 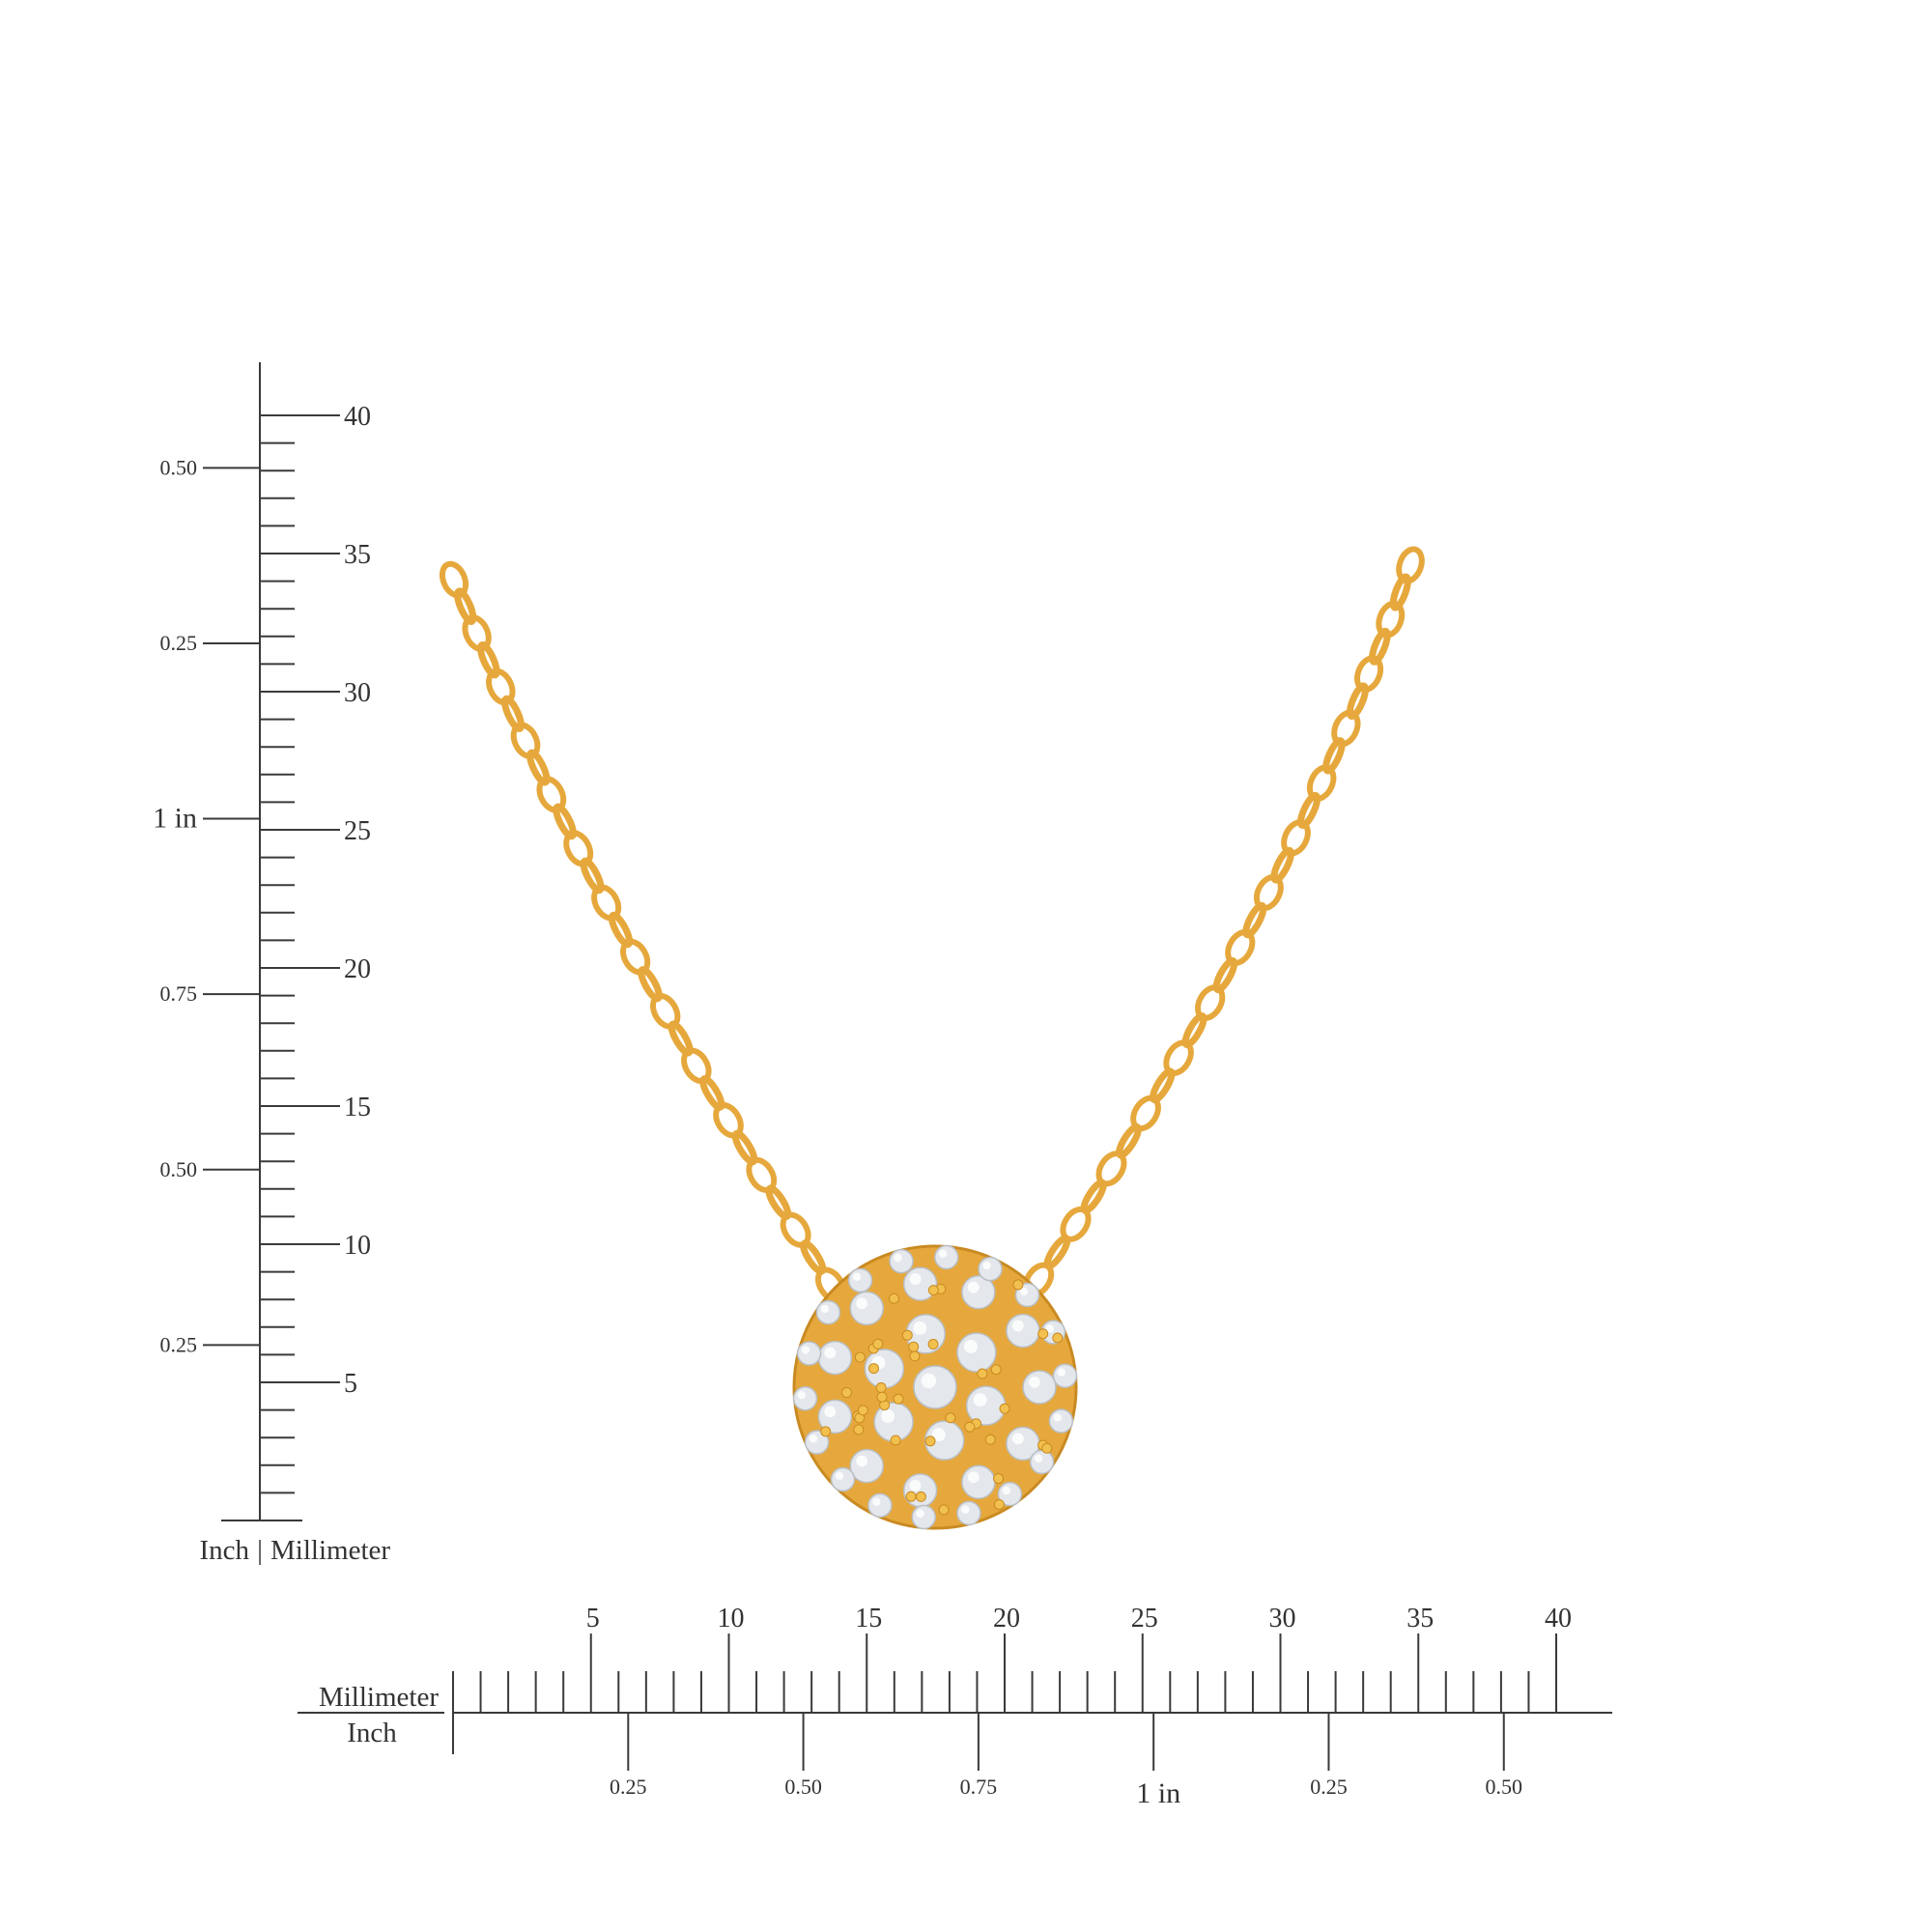 I want to click on vertical-caption-inch: Inch, so click(x=224, y=1550).